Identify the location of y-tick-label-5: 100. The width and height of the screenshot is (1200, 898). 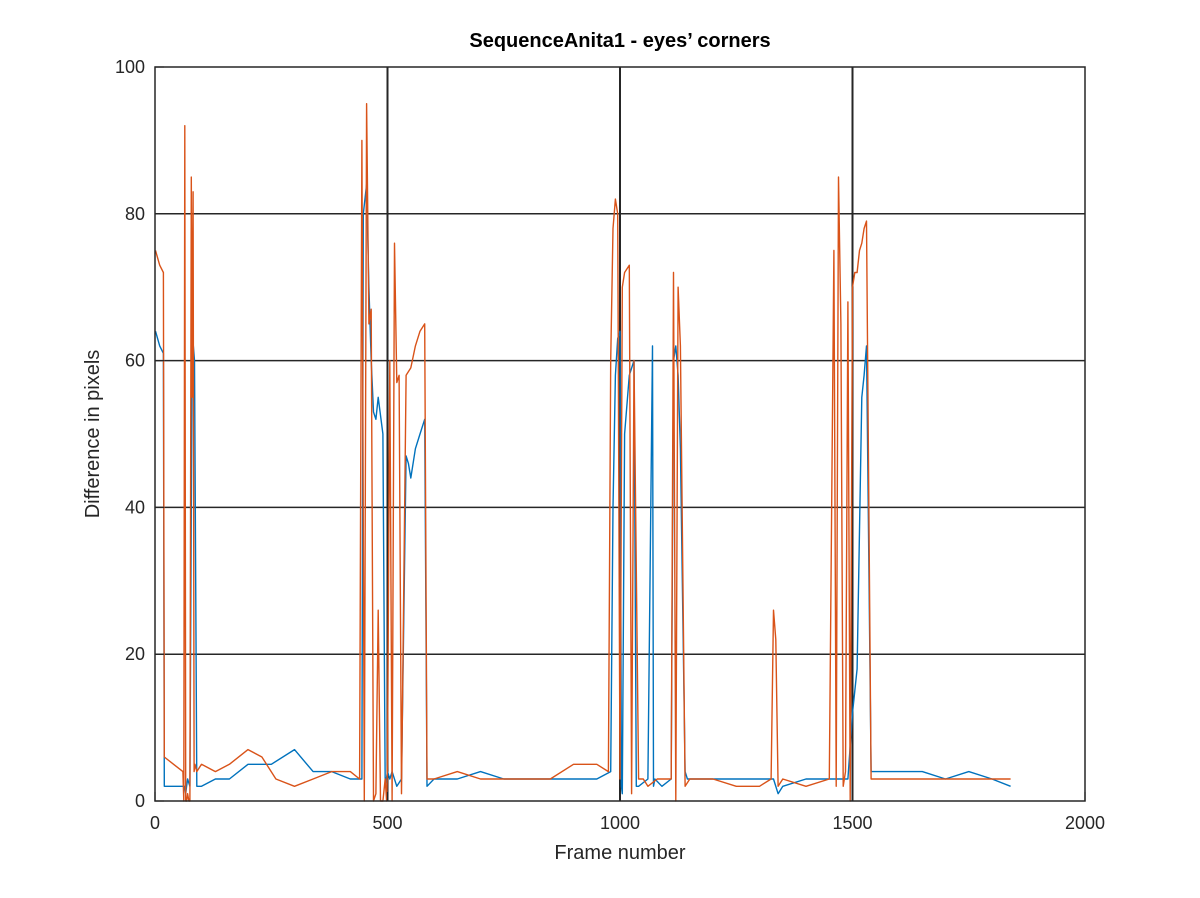
(130, 67).